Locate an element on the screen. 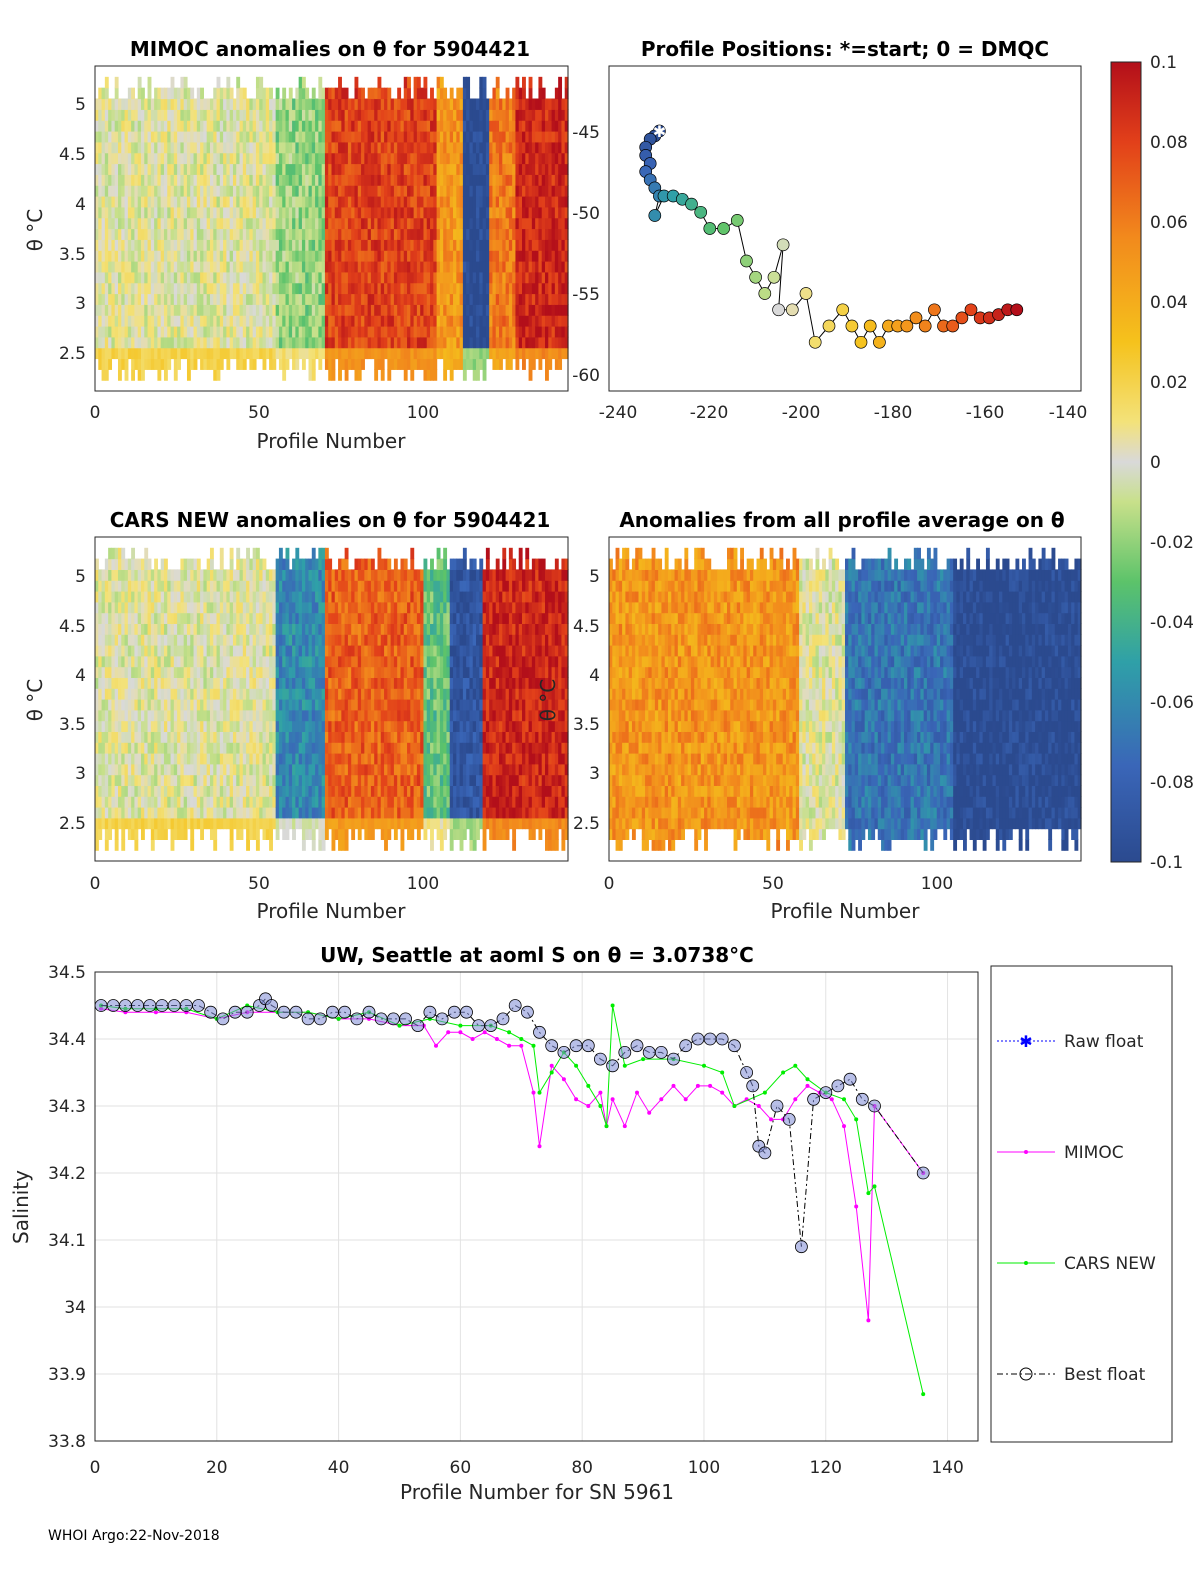 This screenshot has width=1200, height=1575. positions-ytick: -60 is located at coordinates (586, 376).